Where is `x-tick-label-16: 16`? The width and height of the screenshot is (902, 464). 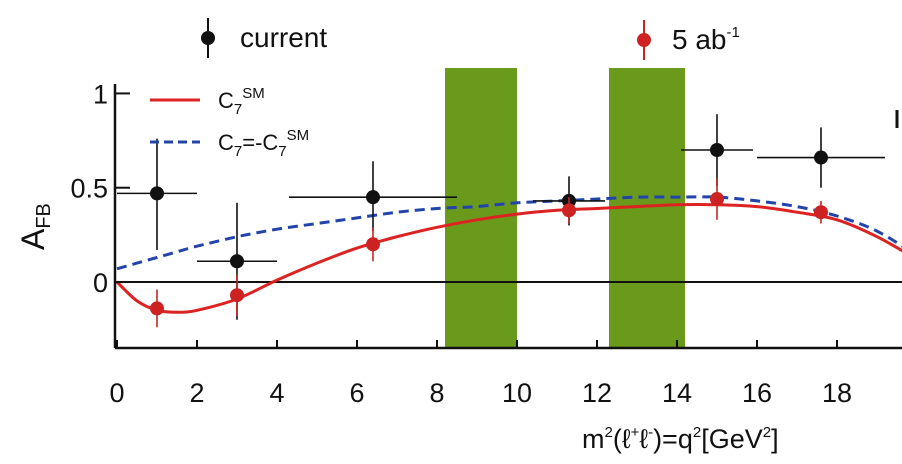
x-tick-label-16: 16 is located at coordinates (757, 393).